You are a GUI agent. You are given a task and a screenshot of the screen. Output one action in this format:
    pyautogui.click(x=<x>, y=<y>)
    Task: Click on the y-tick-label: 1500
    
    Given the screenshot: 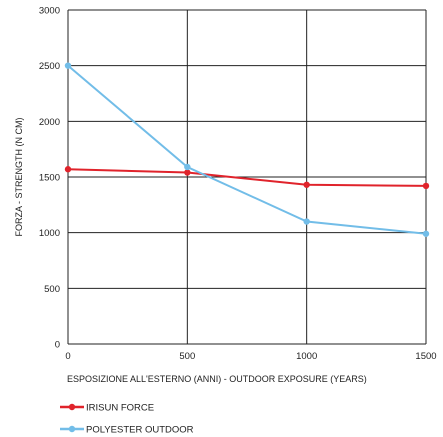 What is the action you would take?
    pyautogui.click(x=49, y=178)
    